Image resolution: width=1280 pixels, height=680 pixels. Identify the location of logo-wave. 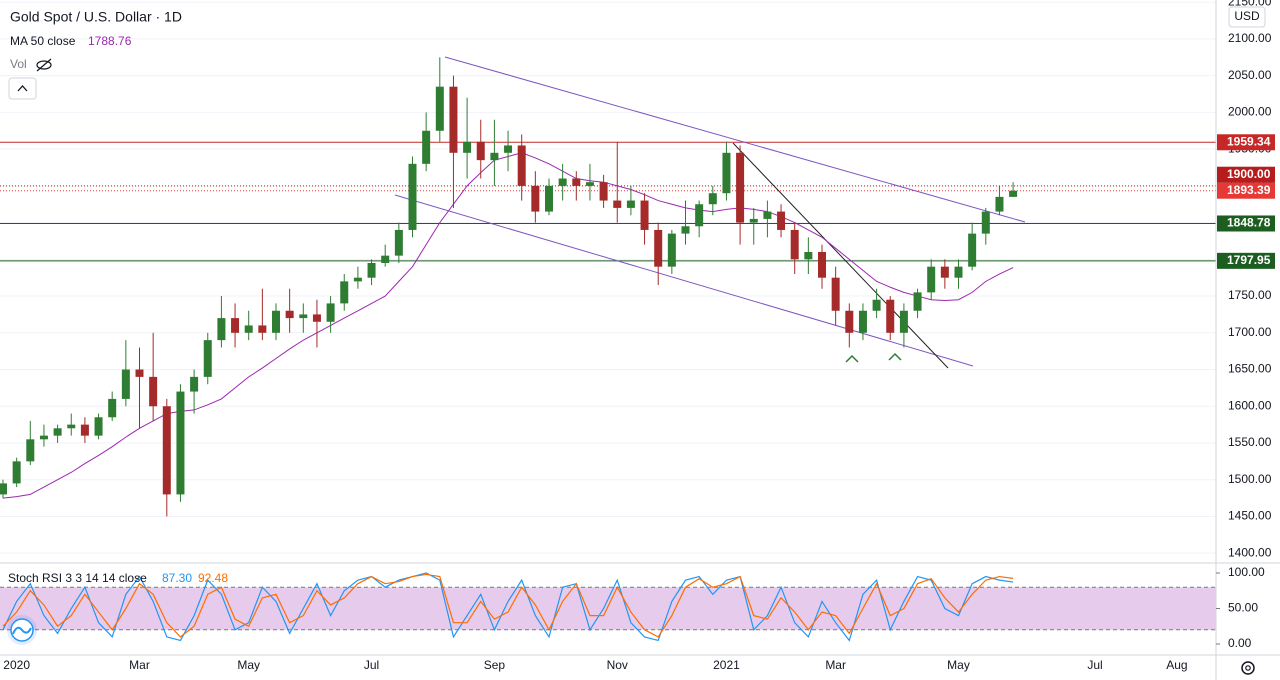
(22, 630).